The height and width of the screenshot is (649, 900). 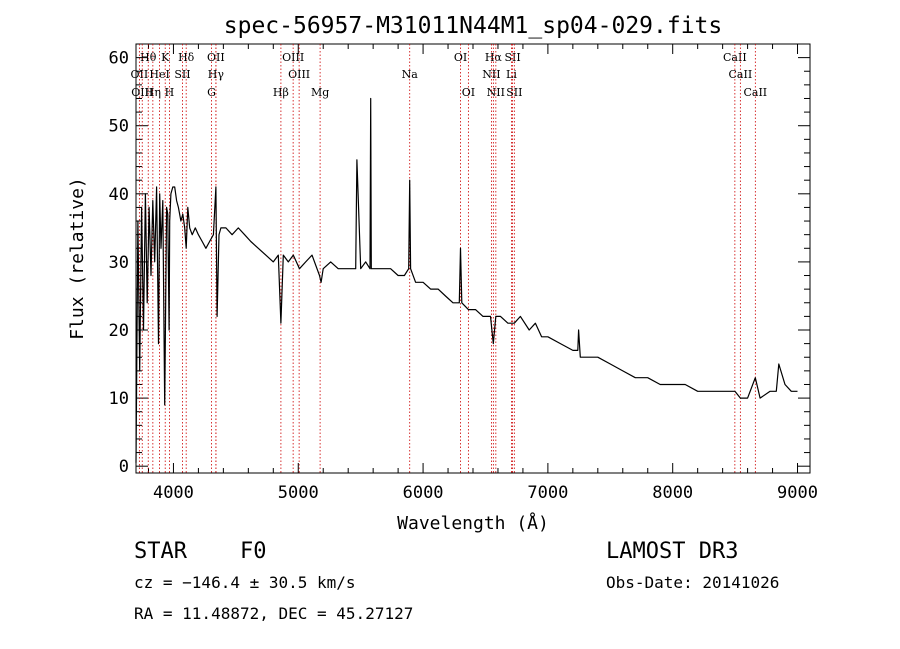 What do you see at coordinates (672, 493) in the screenshot?
I see `x-tick-label: 8000` at bounding box center [672, 493].